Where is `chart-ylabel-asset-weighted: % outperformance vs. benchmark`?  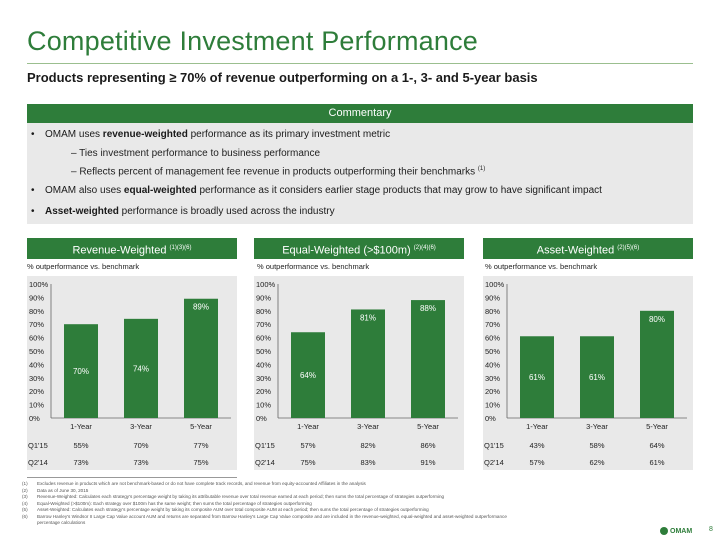 chart-ylabel-asset-weighted: % outperformance vs. benchmark is located at coordinates (541, 266).